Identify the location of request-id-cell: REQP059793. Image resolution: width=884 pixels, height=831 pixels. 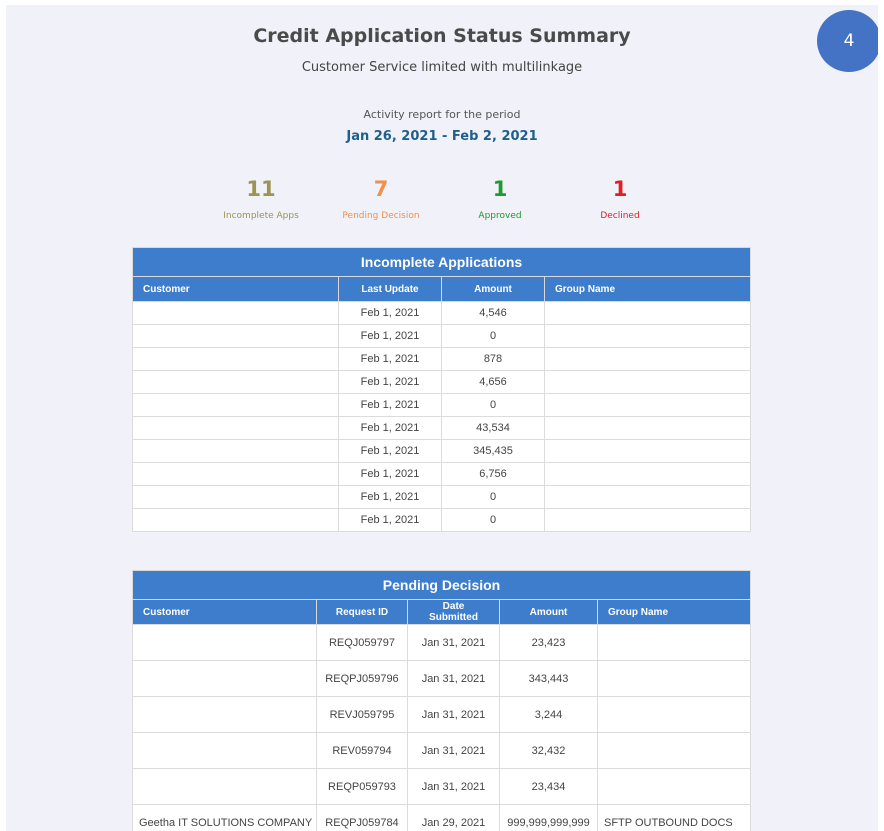
(362, 786).